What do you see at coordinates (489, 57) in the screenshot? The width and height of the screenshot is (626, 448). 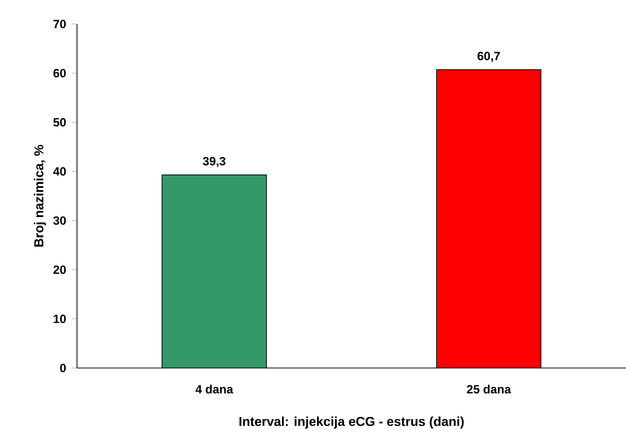 I see `data-label: 60,7` at bounding box center [489, 57].